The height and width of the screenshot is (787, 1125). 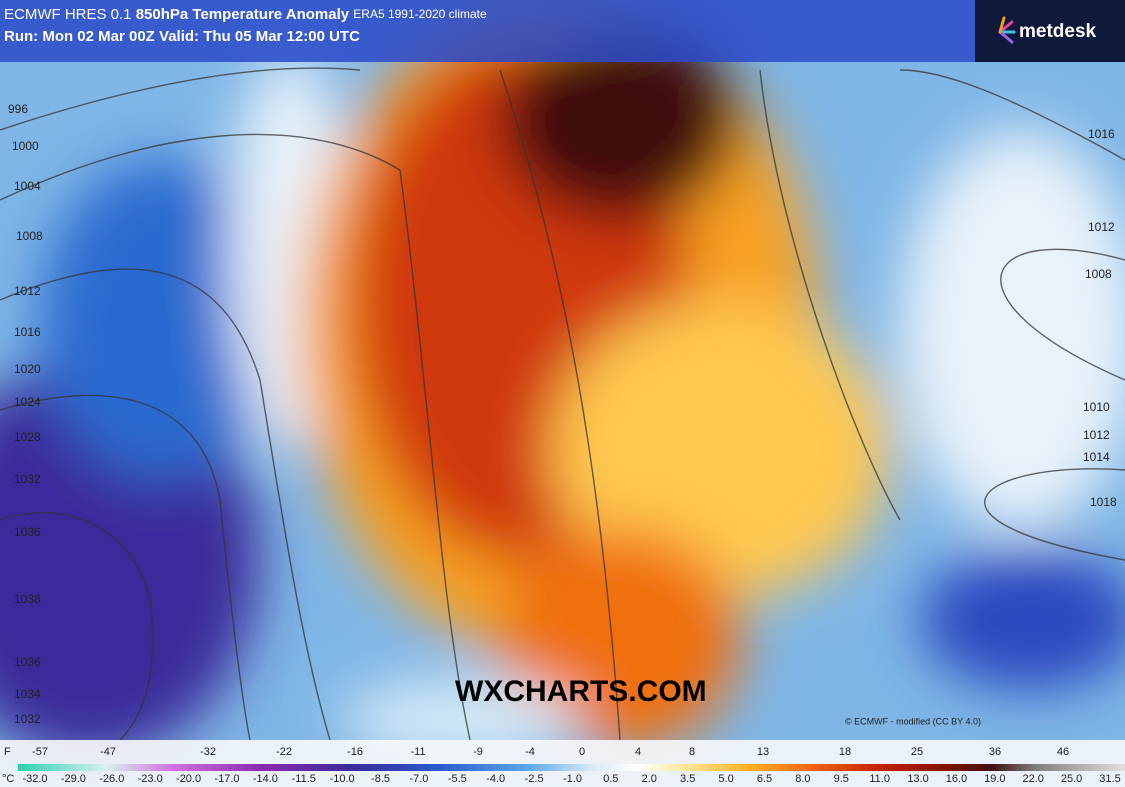 What do you see at coordinates (111, 779) in the screenshot?
I see `celsius-label: -26.0` at bounding box center [111, 779].